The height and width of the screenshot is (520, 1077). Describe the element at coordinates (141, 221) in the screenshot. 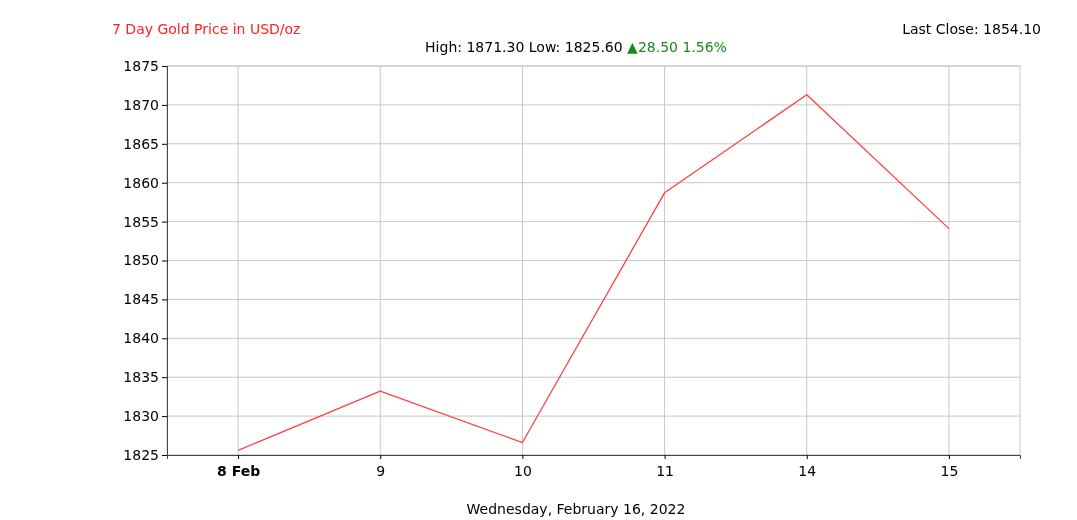

I see `y-tick-label: 1855` at that location.